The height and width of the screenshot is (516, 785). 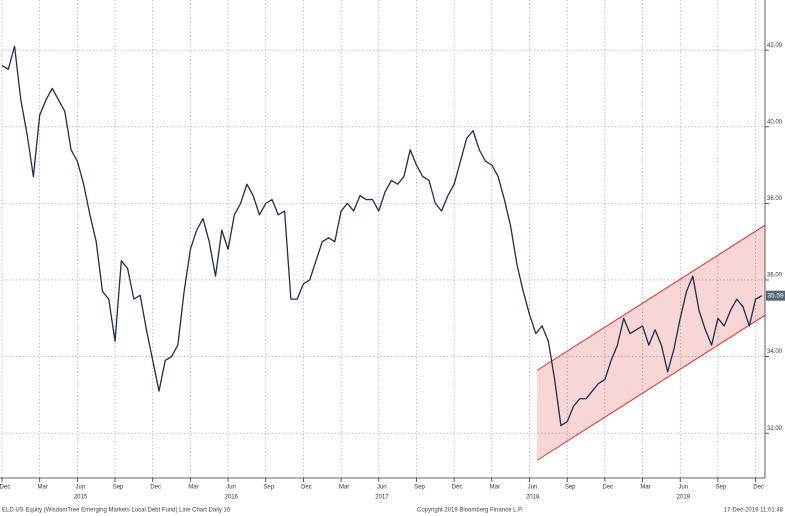 I want to click on y-tick-label: 38.00, so click(x=775, y=199).